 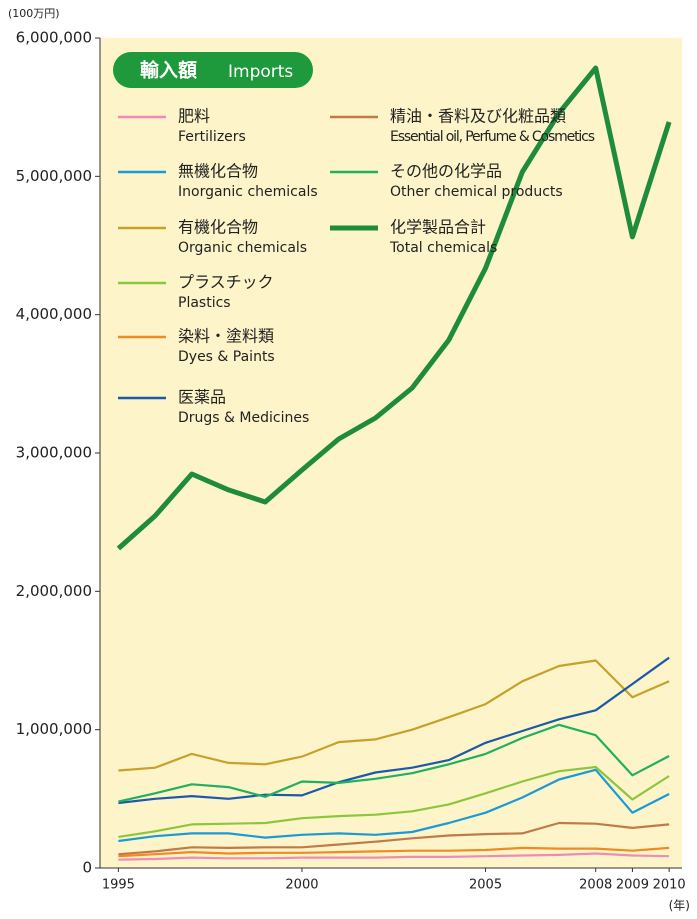 What do you see at coordinates (492, 137) in the screenshot?
I see `legend-label-en: Essential oil, Perfume & Cosmetics` at bounding box center [492, 137].